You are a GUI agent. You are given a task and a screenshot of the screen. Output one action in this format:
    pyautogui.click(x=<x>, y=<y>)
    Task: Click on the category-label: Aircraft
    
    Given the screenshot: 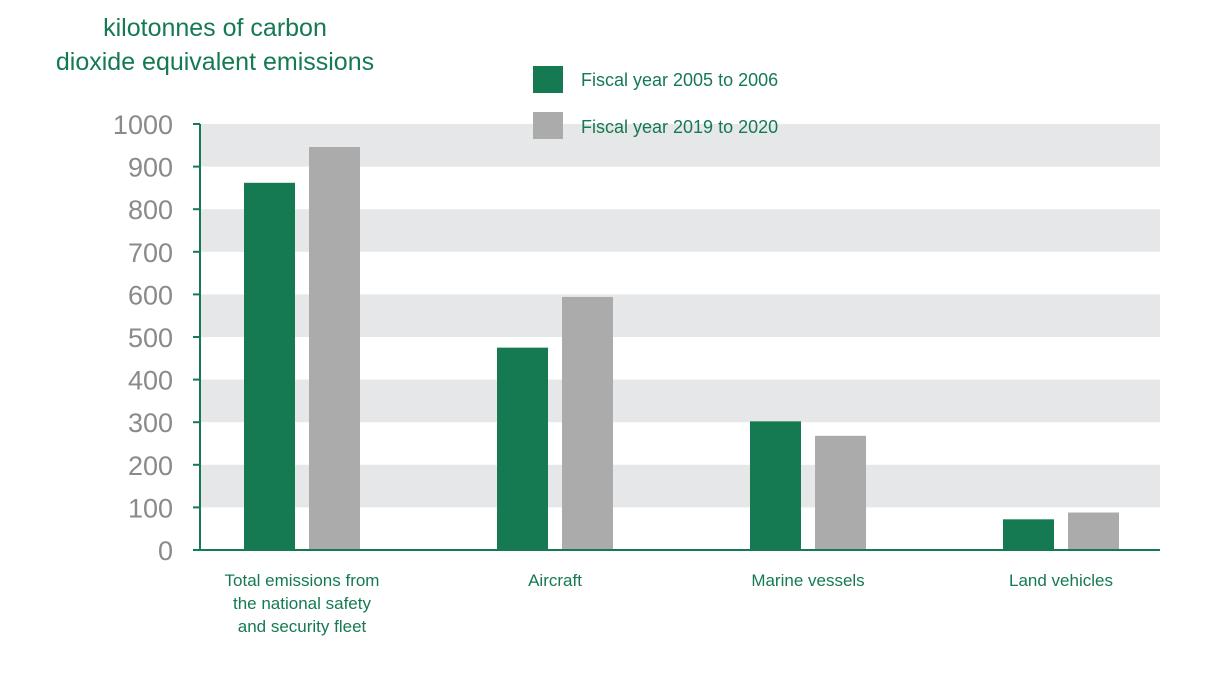 What is the action you would take?
    pyautogui.click(x=555, y=580)
    